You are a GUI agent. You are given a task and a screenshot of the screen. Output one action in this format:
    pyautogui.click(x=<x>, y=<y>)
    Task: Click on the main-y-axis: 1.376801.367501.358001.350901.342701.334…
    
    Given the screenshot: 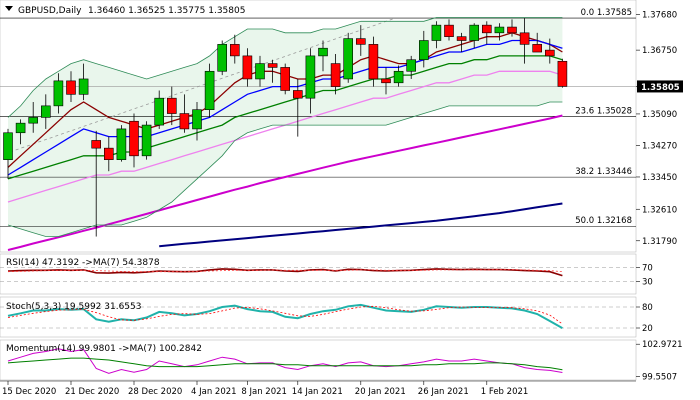 What is the action you would take?
    pyautogui.click(x=659, y=128)
    